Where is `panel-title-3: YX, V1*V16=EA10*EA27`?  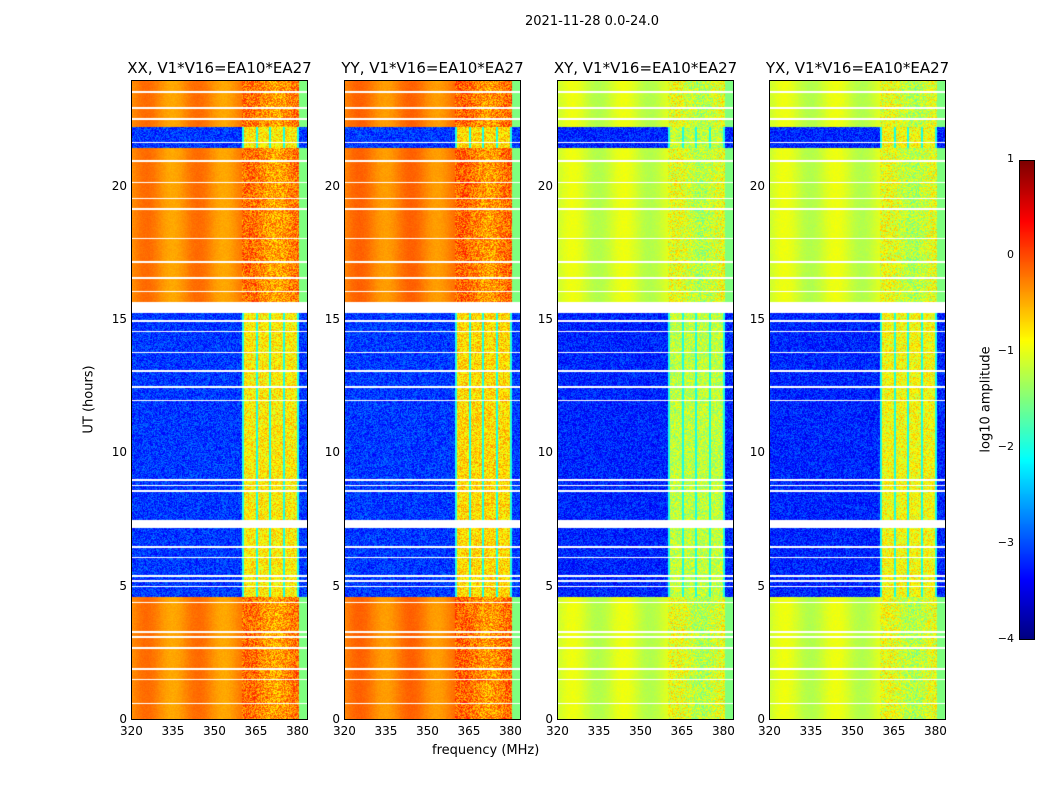 panel-title-3: YX, V1*V16=EA10*EA27 is located at coordinates (857, 68).